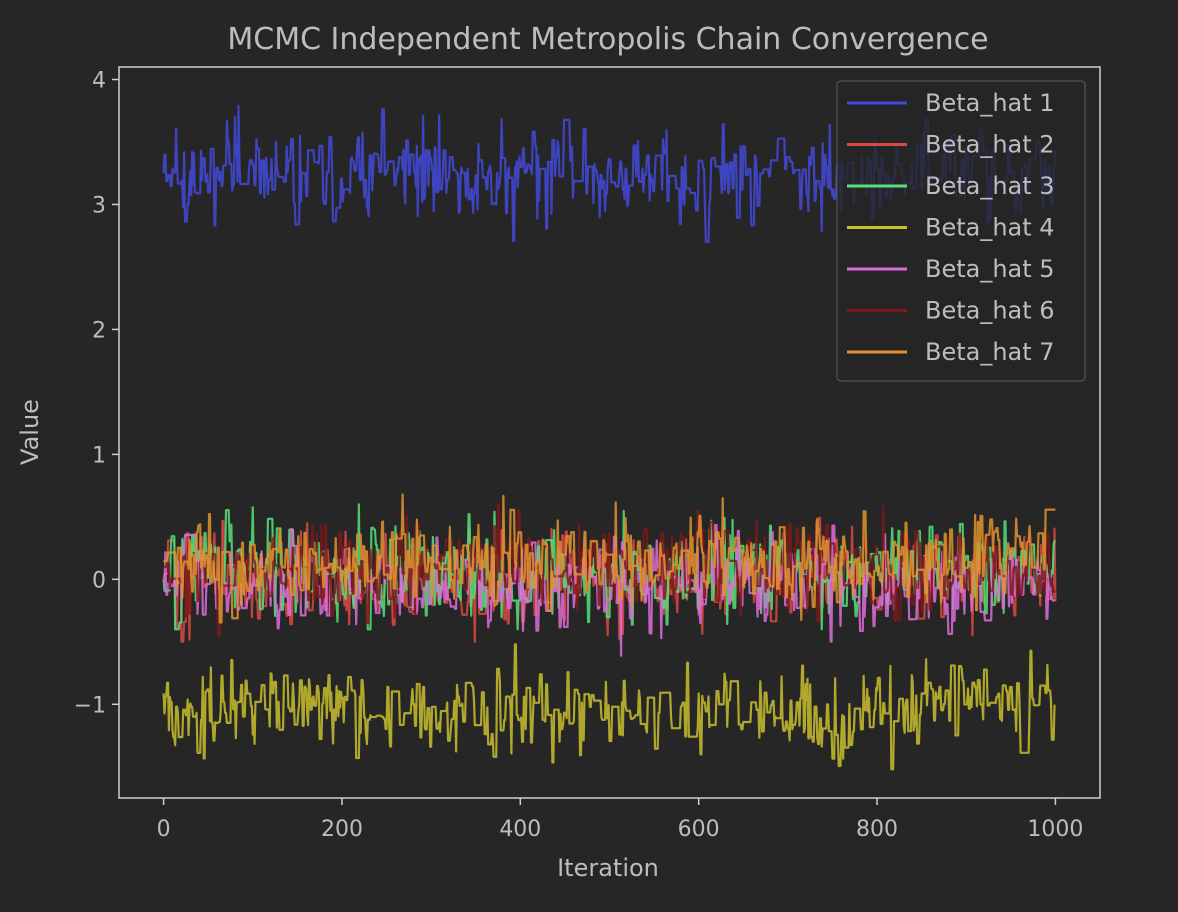 The width and height of the screenshot is (1178, 912). I want to click on y-tick-label: 0, so click(99, 580).